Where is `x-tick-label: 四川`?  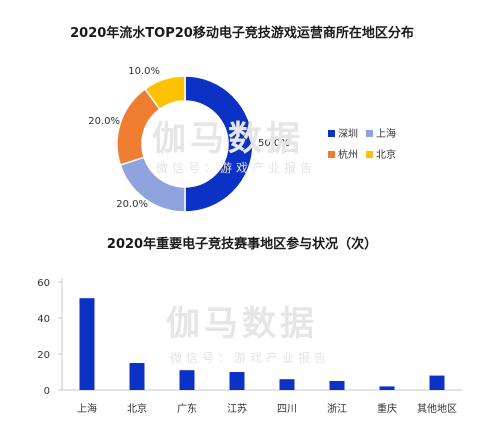 x-tick-label: 四川 is located at coordinates (287, 409).